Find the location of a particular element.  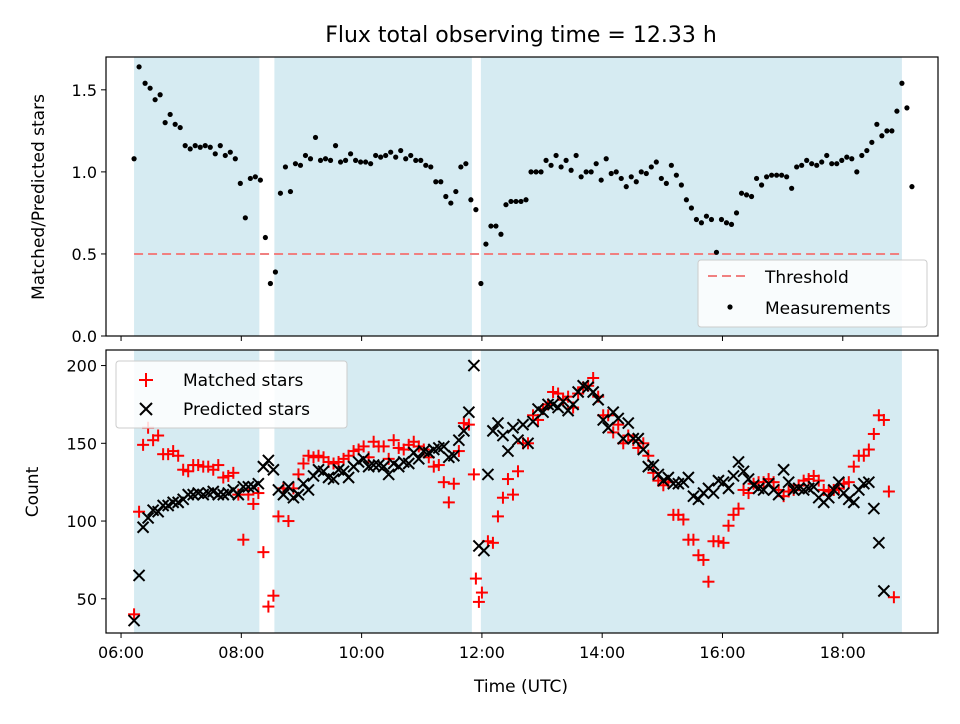

y-tick-label: 50 is located at coordinates (87, 599).